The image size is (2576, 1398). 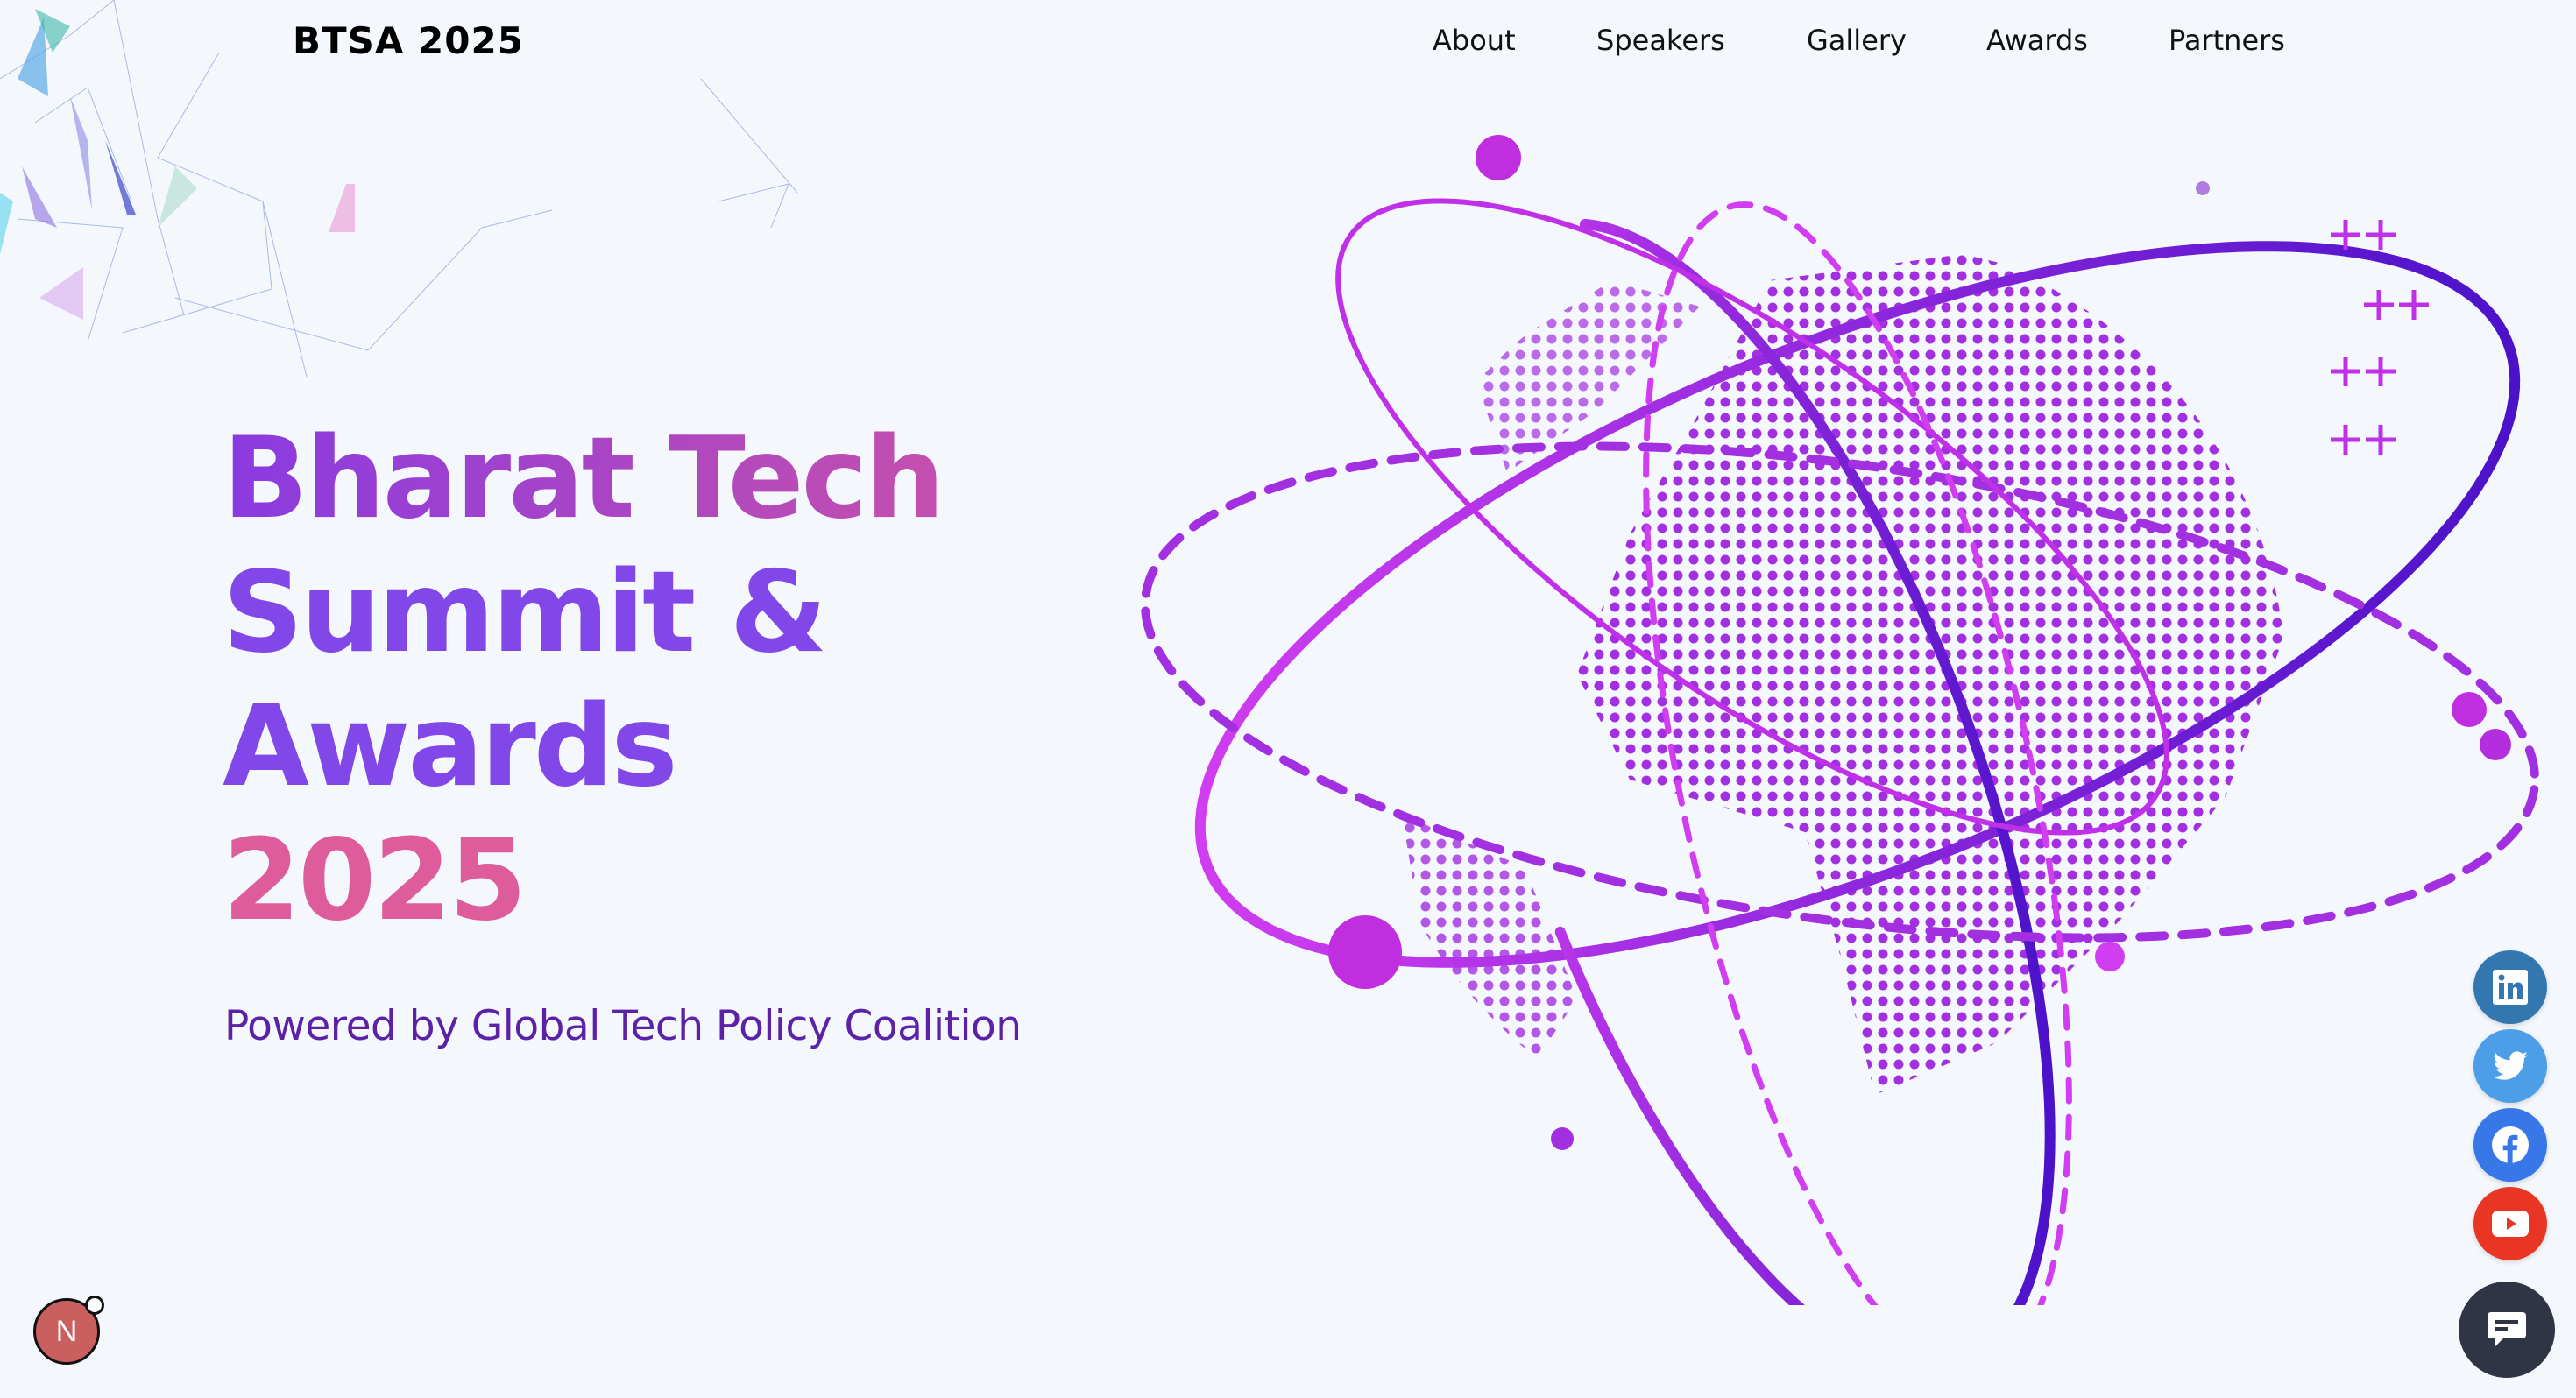 What do you see at coordinates (623, 1026) in the screenshot?
I see `hero-subtitle: Powered by Global Tech Policy Coalition` at bounding box center [623, 1026].